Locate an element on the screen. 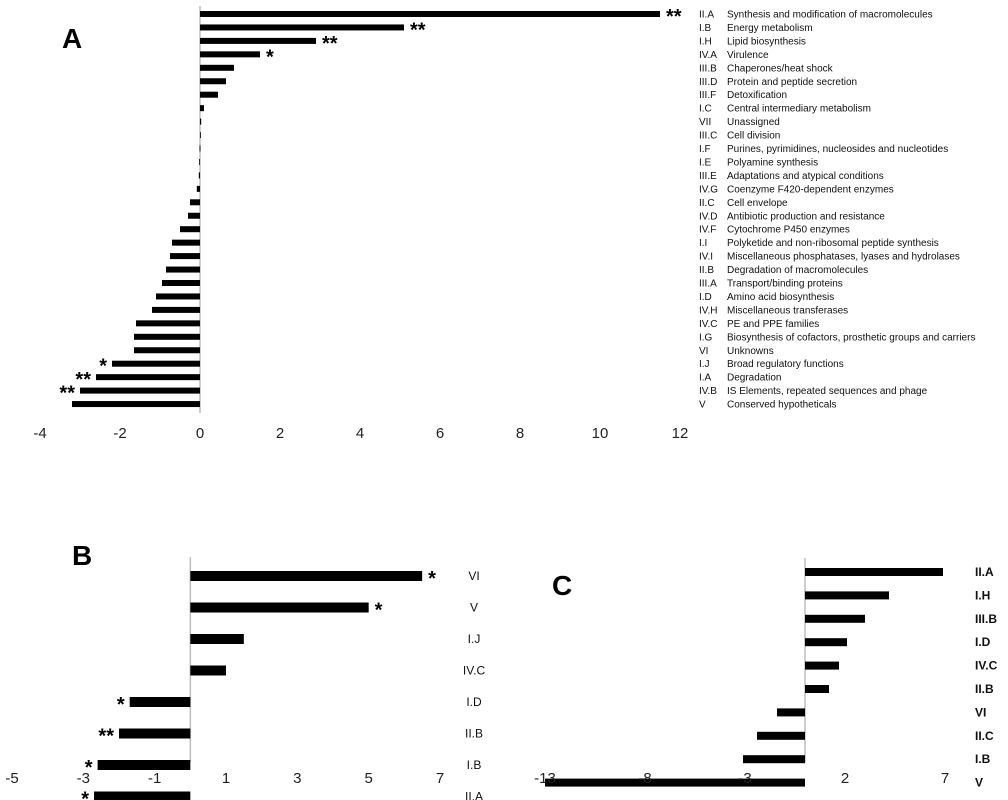  panel-a-sig-0: ** is located at coordinates (674, 17).